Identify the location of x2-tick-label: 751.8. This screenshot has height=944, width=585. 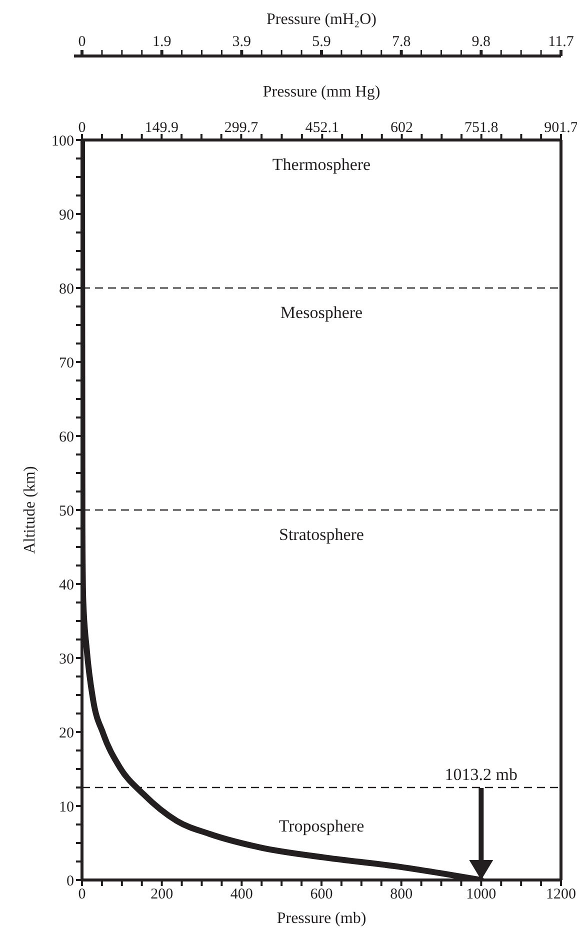
(481, 128).